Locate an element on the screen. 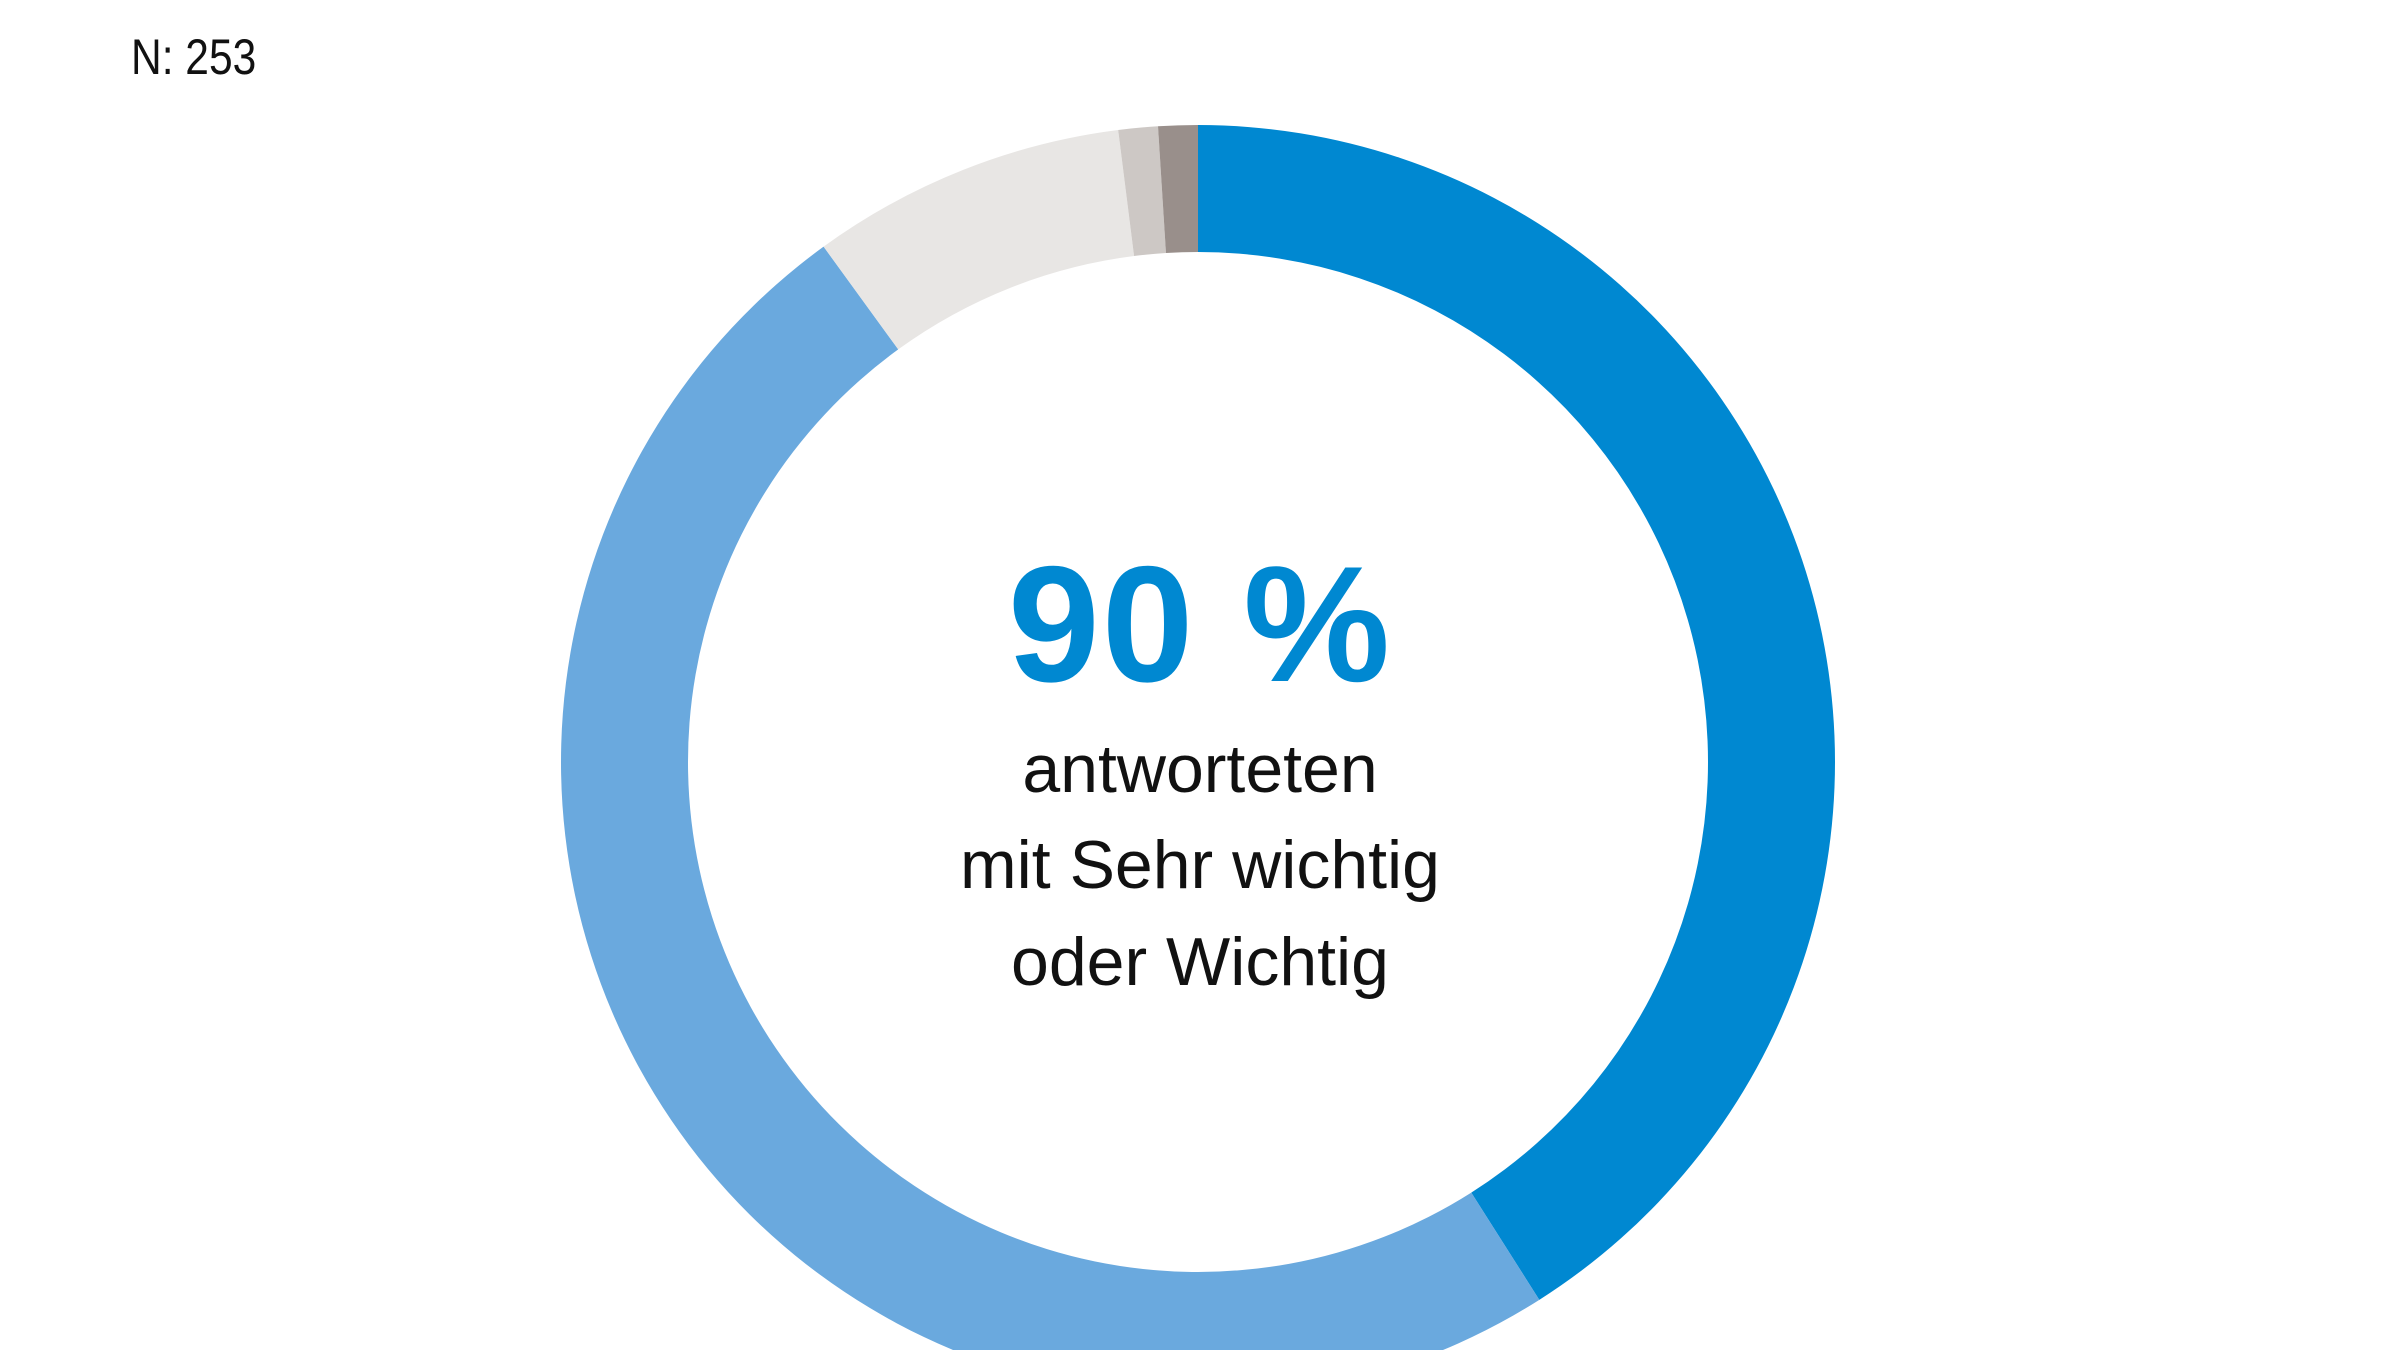 The height and width of the screenshot is (1350, 2400). center-text-line-3: oder Wichtig is located at coordinates (1200, 962).